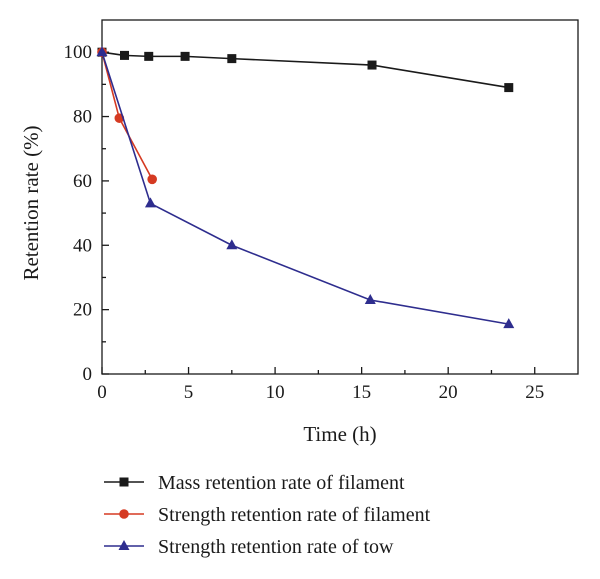 This screenshot has height=579, width=600. I want to click on x-tick-label: 15, so click(361, 392).